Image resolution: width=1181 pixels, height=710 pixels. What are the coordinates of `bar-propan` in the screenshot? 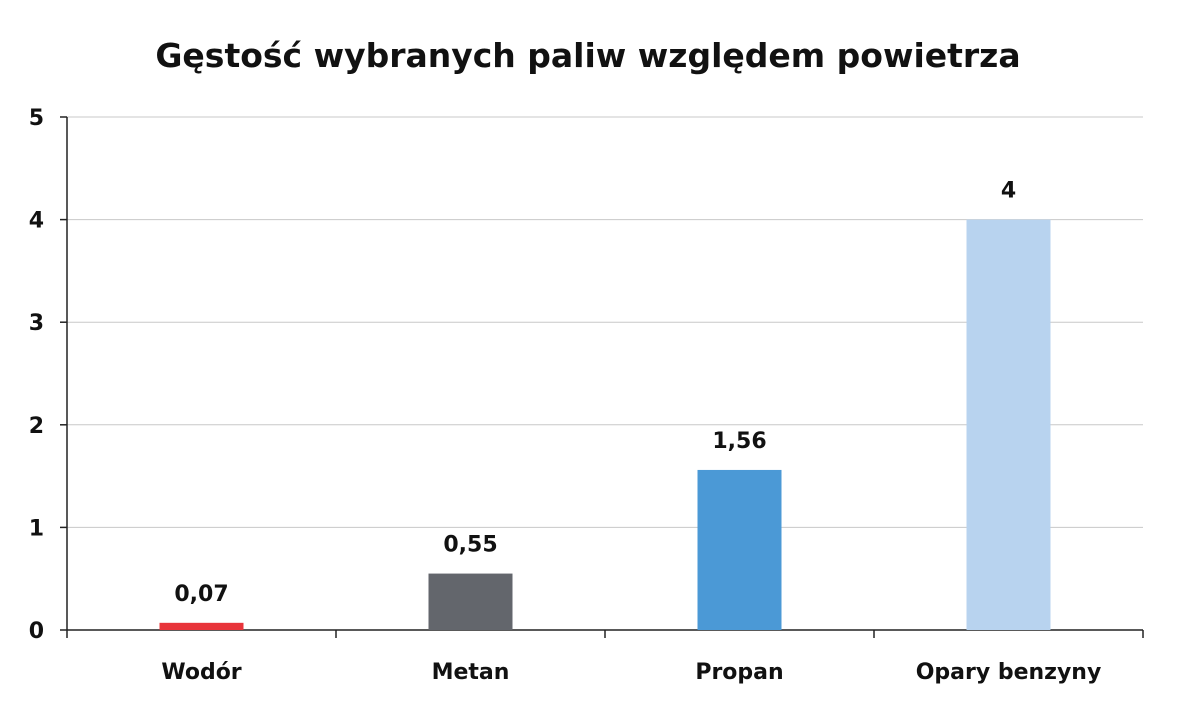 It's located at (739, 549).